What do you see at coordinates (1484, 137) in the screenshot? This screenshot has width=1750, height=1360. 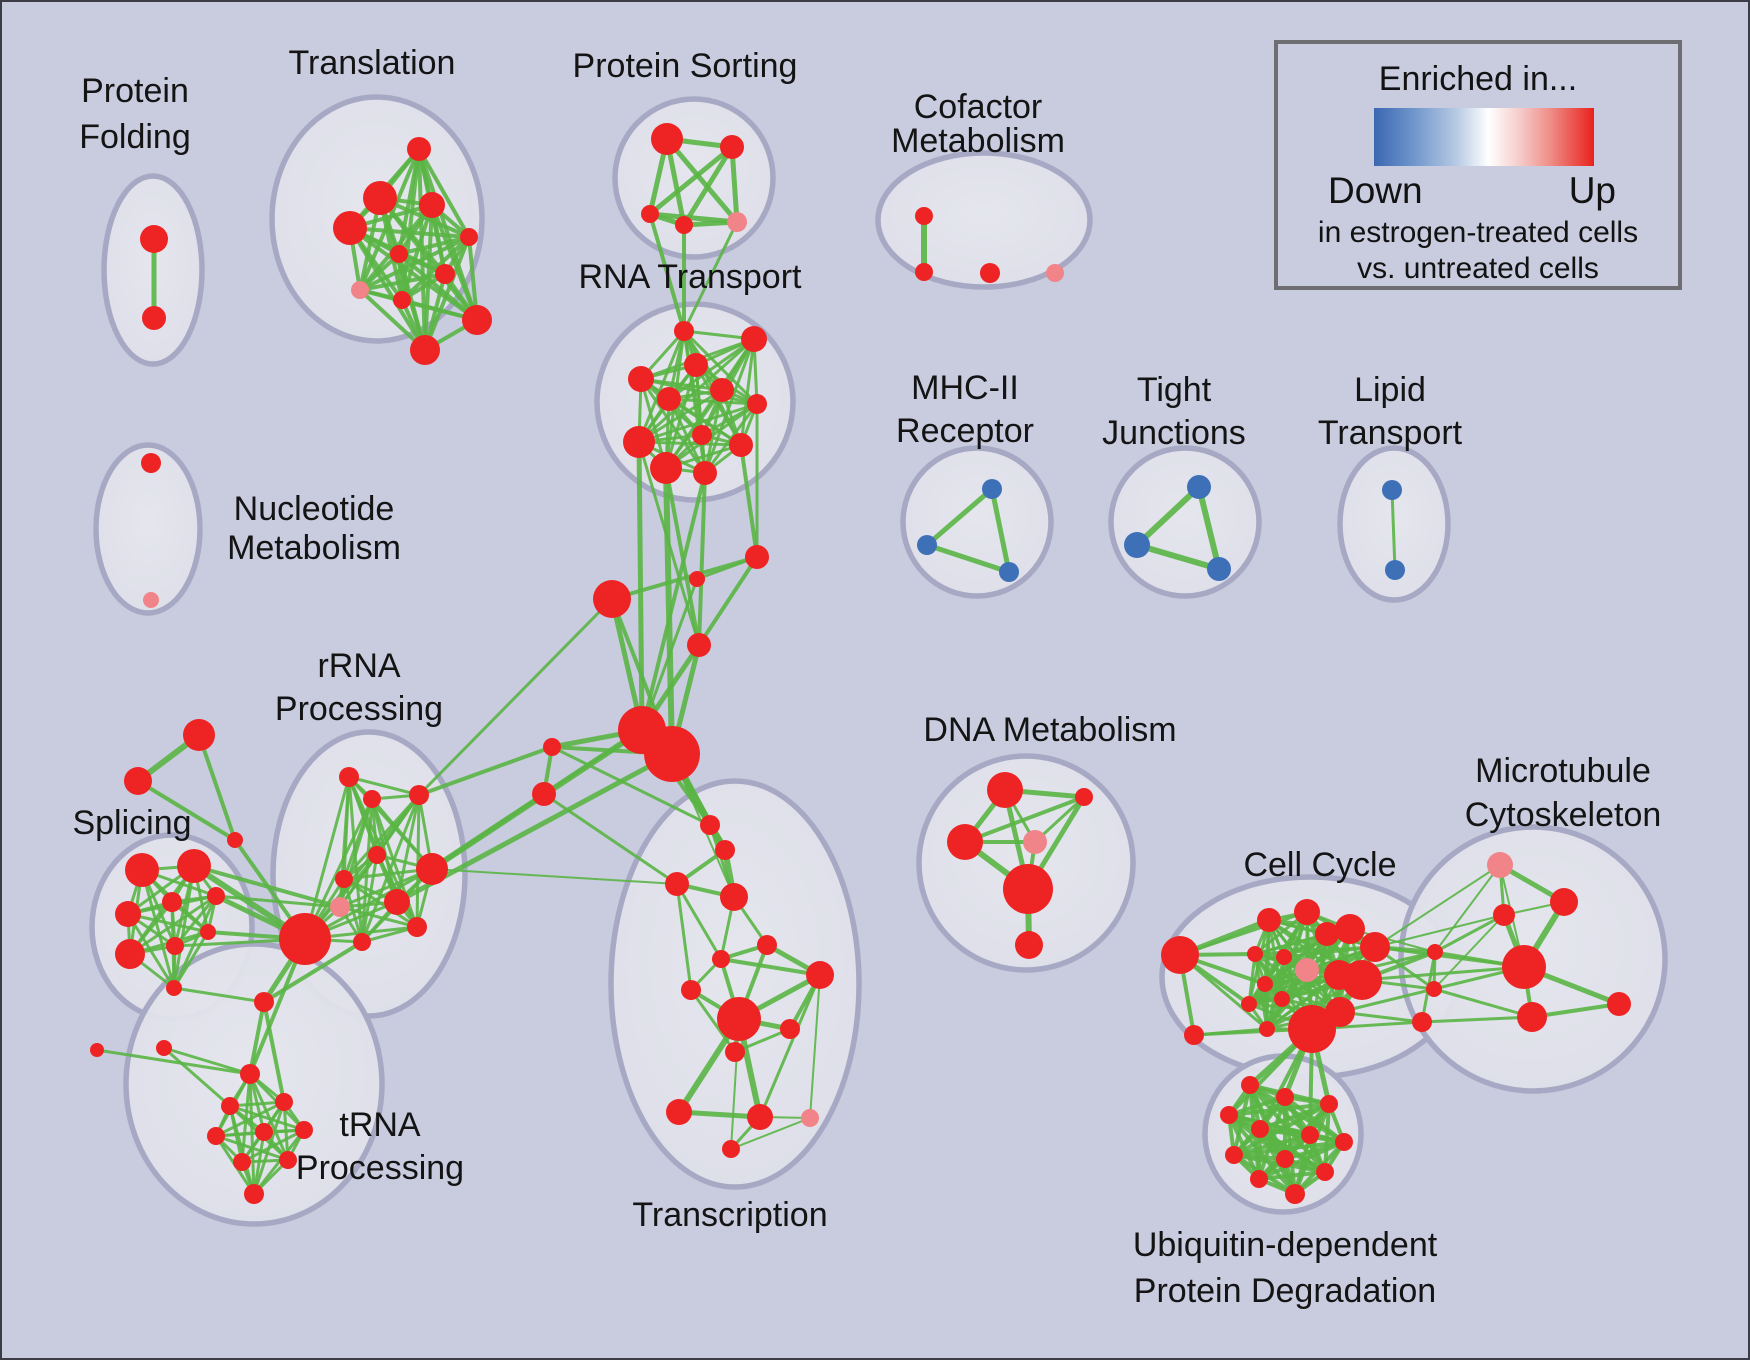 I see `legend-gradient-bar` at bounding box center [1484, 137].